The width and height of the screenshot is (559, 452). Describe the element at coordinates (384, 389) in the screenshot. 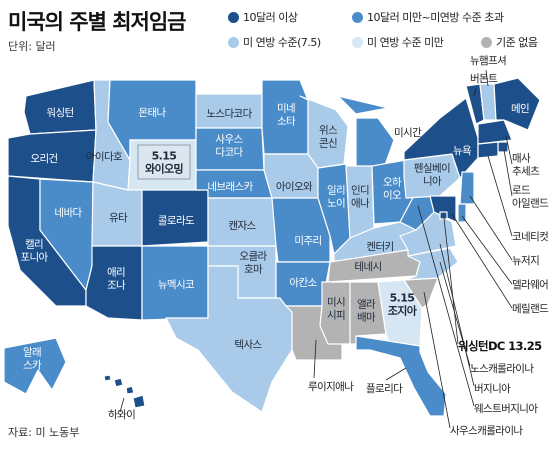

I see `external-label-fl: 플로리다` at that location.